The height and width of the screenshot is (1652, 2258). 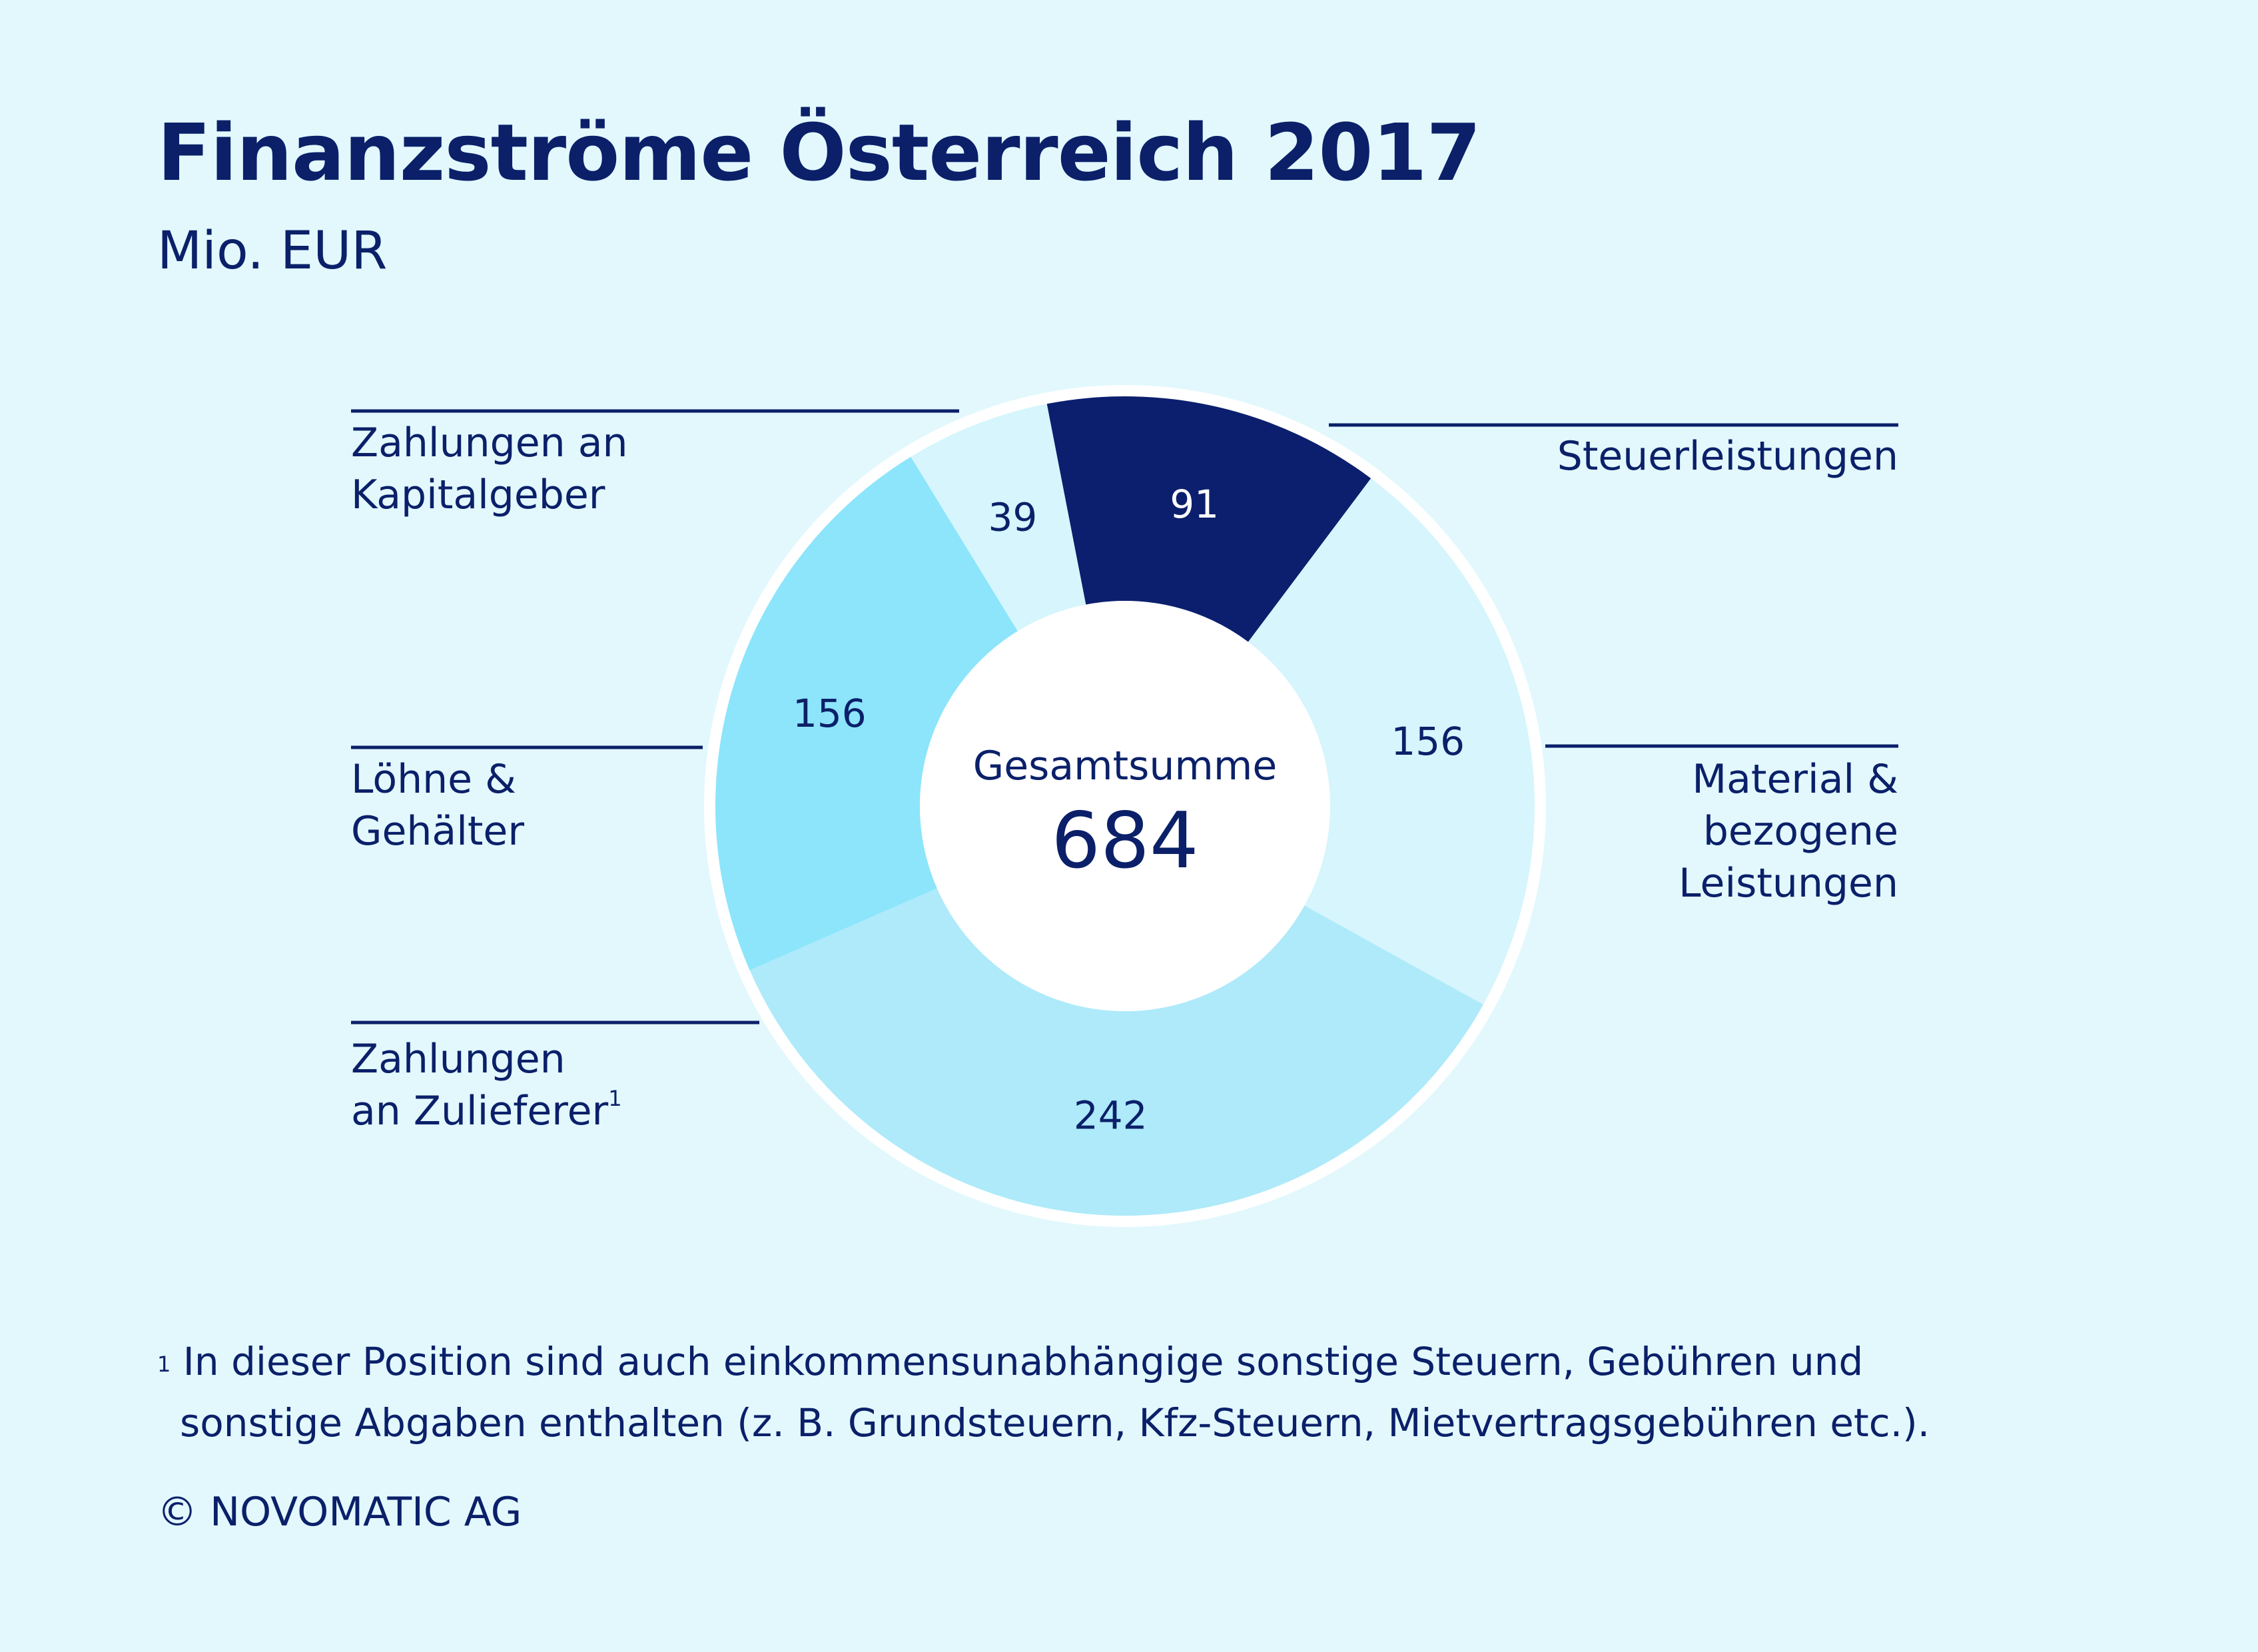 What do you see at coordinates (272, 251) in the screenshot?
I see `chart-unit: Mio. EUR` at bounding box center [272, 251].